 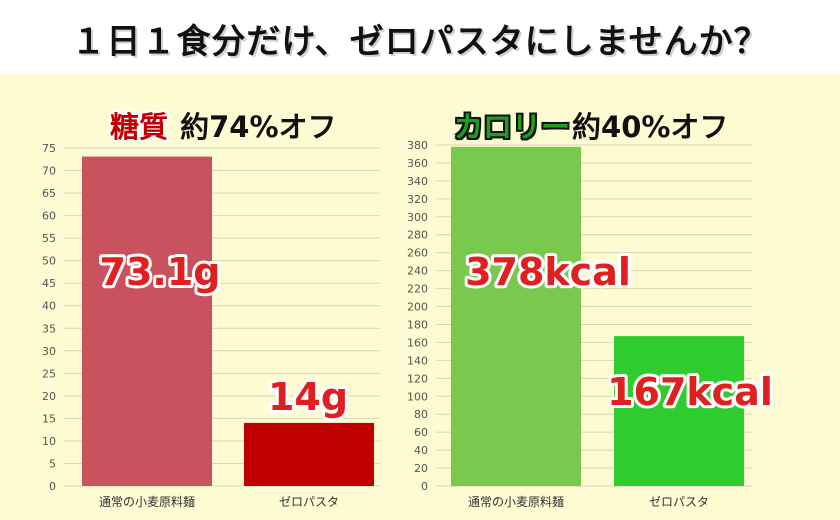 What do you see at coordinates (160, 272) in the screenshot?
I see `data-label: 73.1g` at bounding box center [160, 272].